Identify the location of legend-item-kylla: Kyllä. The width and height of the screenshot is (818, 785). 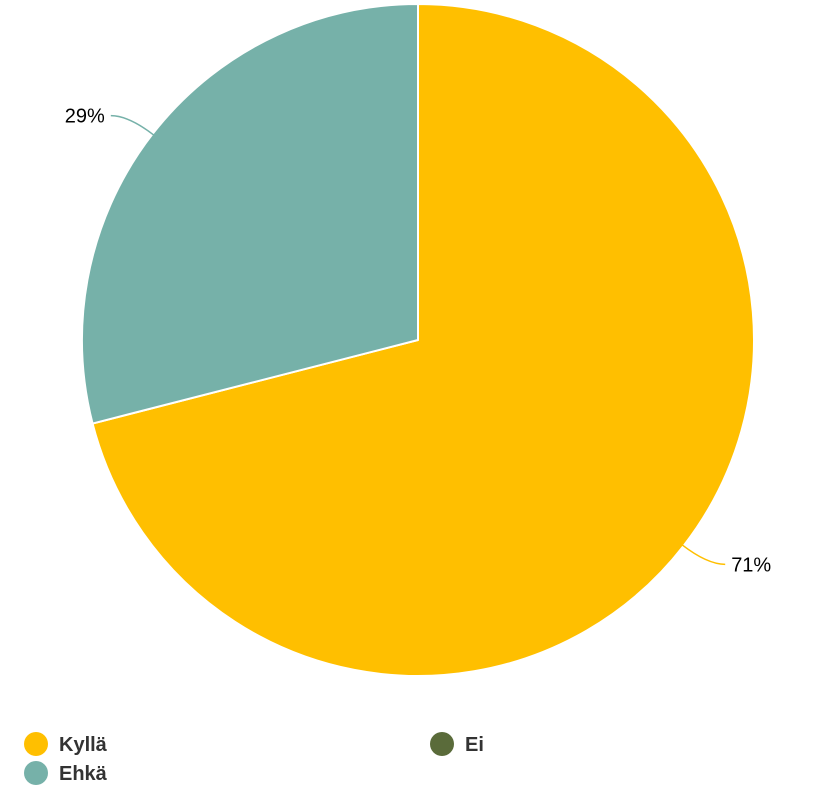
(66, 744).